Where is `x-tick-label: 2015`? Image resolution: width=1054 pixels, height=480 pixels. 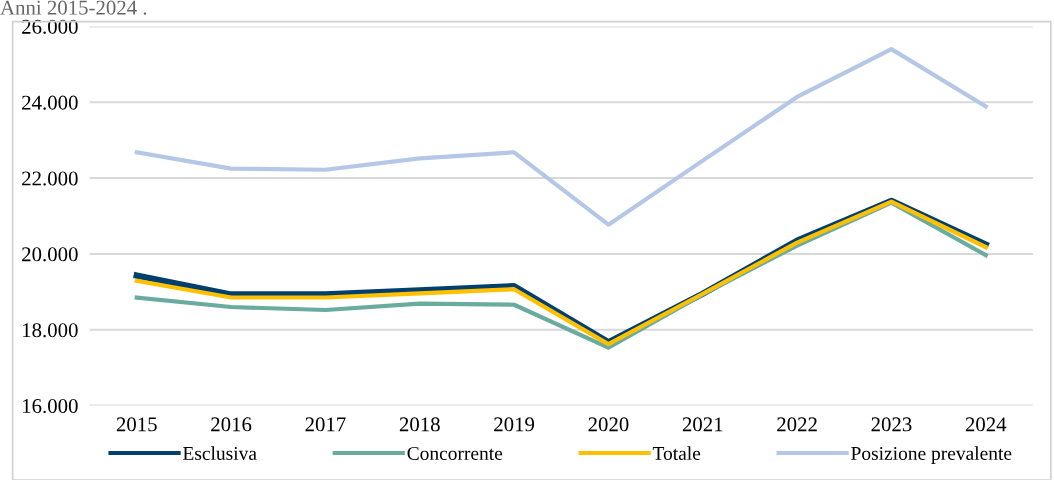 x-tick-label: 2015 is located at coordinates (136, 424).